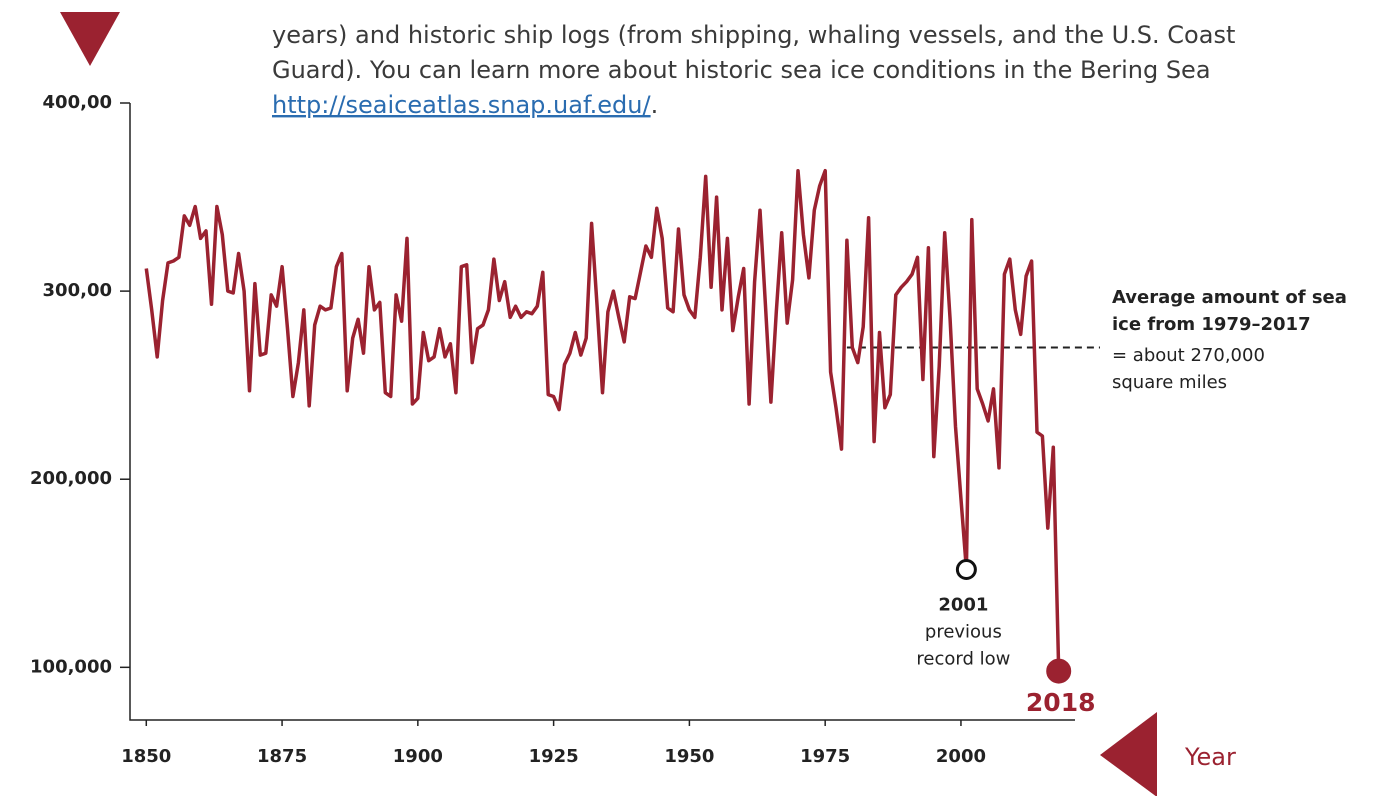  Describe the element at coordinates (1229, 297) in the screenshot. I see `average-label: Average amount of sea` at that location.